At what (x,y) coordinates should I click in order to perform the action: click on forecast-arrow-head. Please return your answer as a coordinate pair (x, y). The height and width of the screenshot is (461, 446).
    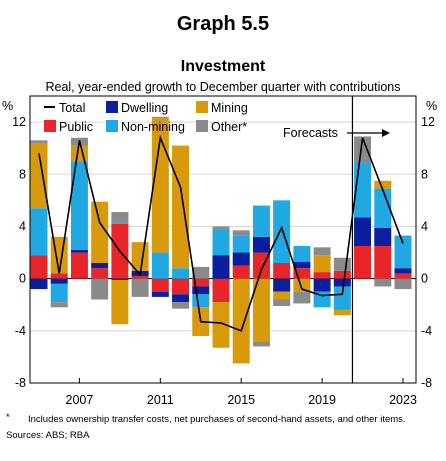
    Looking at the image, I should click on (386, 133).